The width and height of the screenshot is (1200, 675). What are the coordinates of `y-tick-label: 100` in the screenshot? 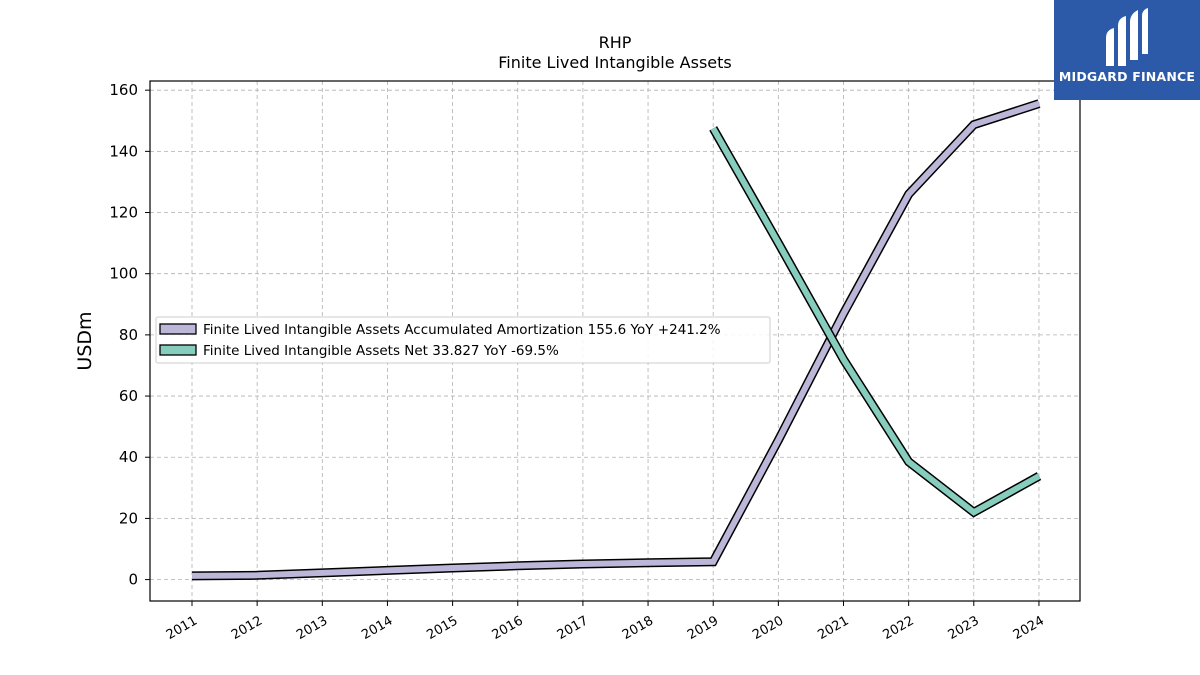 It's located at (123, 274).